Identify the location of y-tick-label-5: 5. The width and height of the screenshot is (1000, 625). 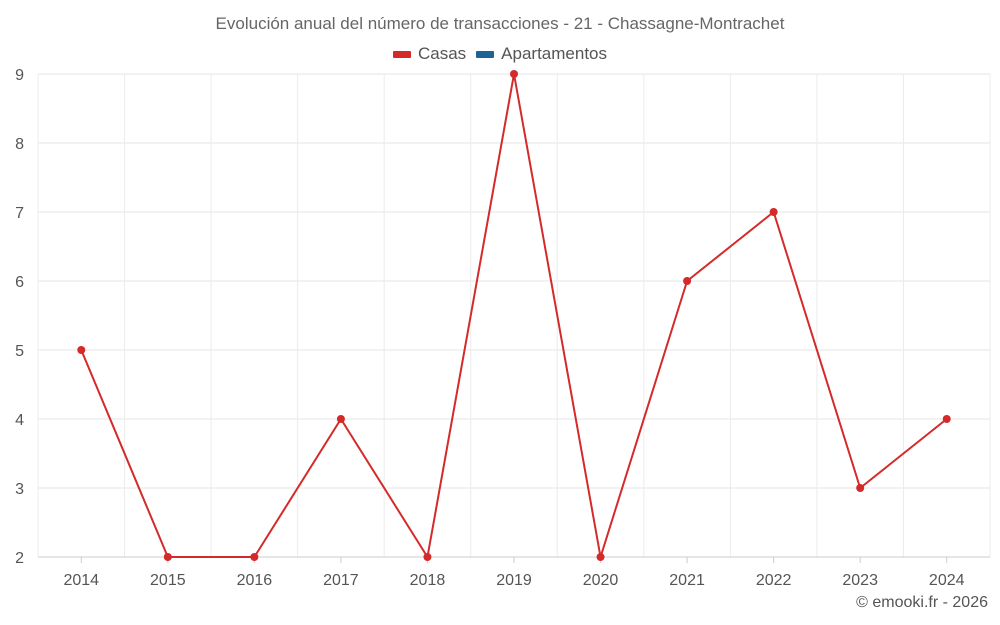
(19, 351).